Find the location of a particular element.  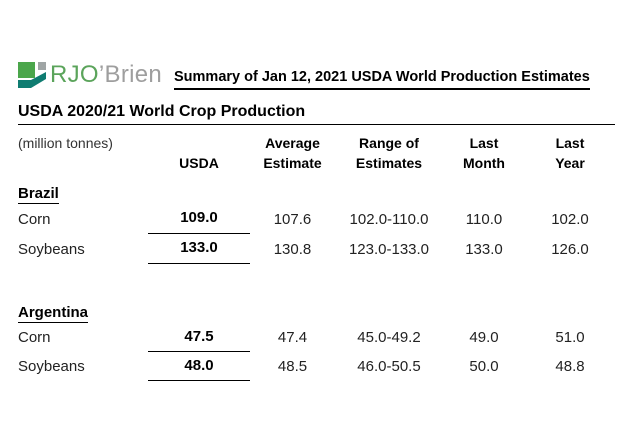

column-header-range-of-estimates: Range of Estimates is located at coordinates (389, 153).